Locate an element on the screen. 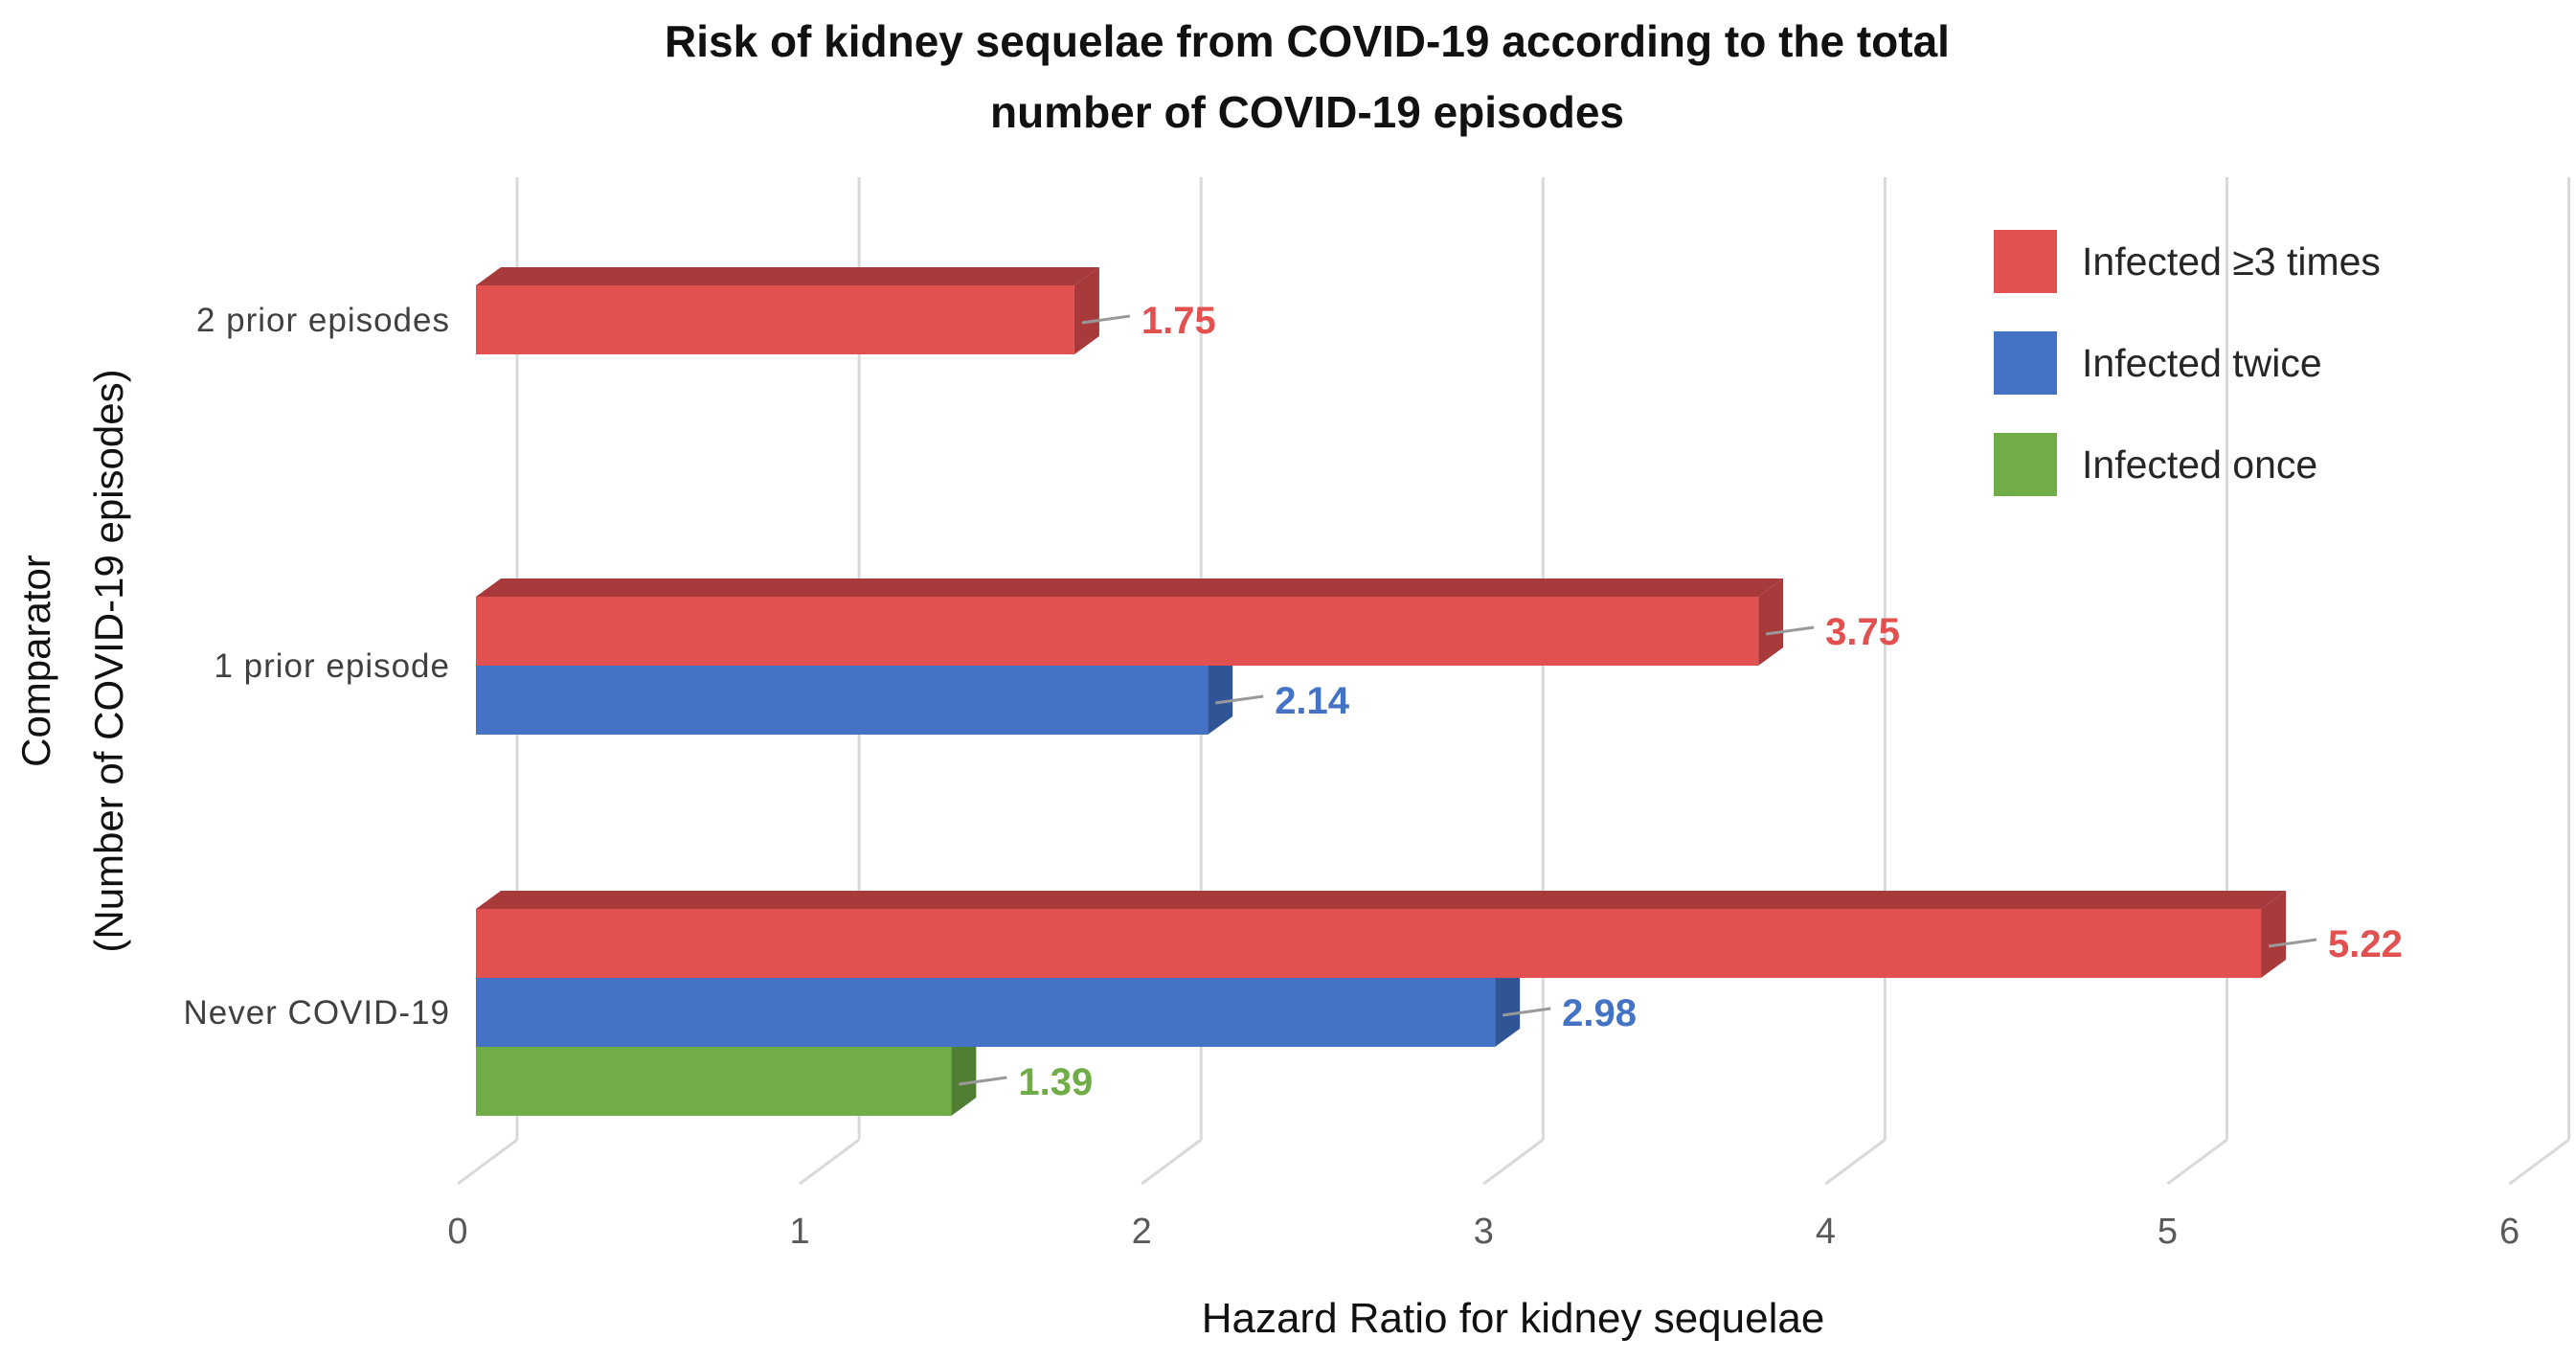 The image size is (2576, 1361). legend-label: Infected once is located at coordinates (2200, 464).